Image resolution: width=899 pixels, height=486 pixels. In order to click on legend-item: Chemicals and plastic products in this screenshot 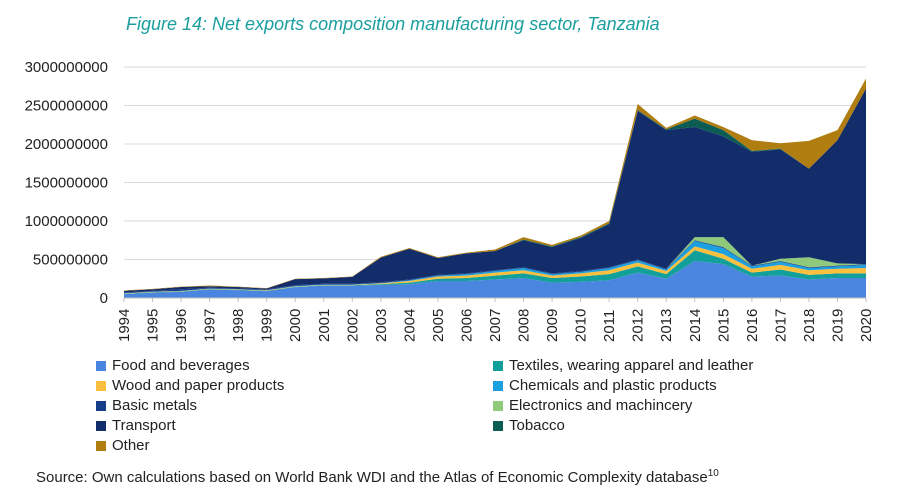, I will do `click(684, 385)`.